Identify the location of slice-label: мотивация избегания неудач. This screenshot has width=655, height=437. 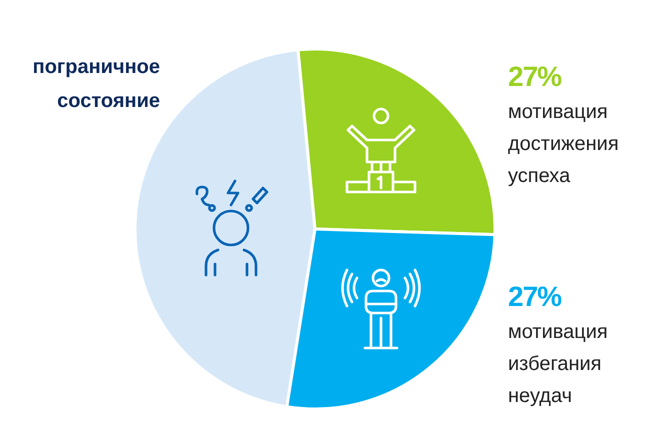
(558, 364).